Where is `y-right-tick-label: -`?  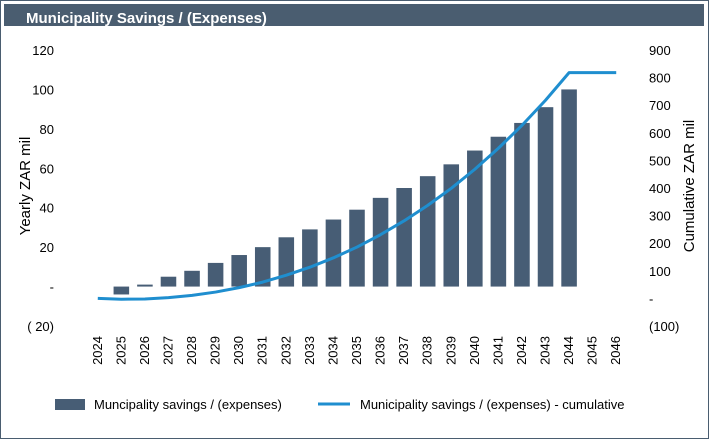 y-right-tick-label: - is located at coordinates (651, 298).